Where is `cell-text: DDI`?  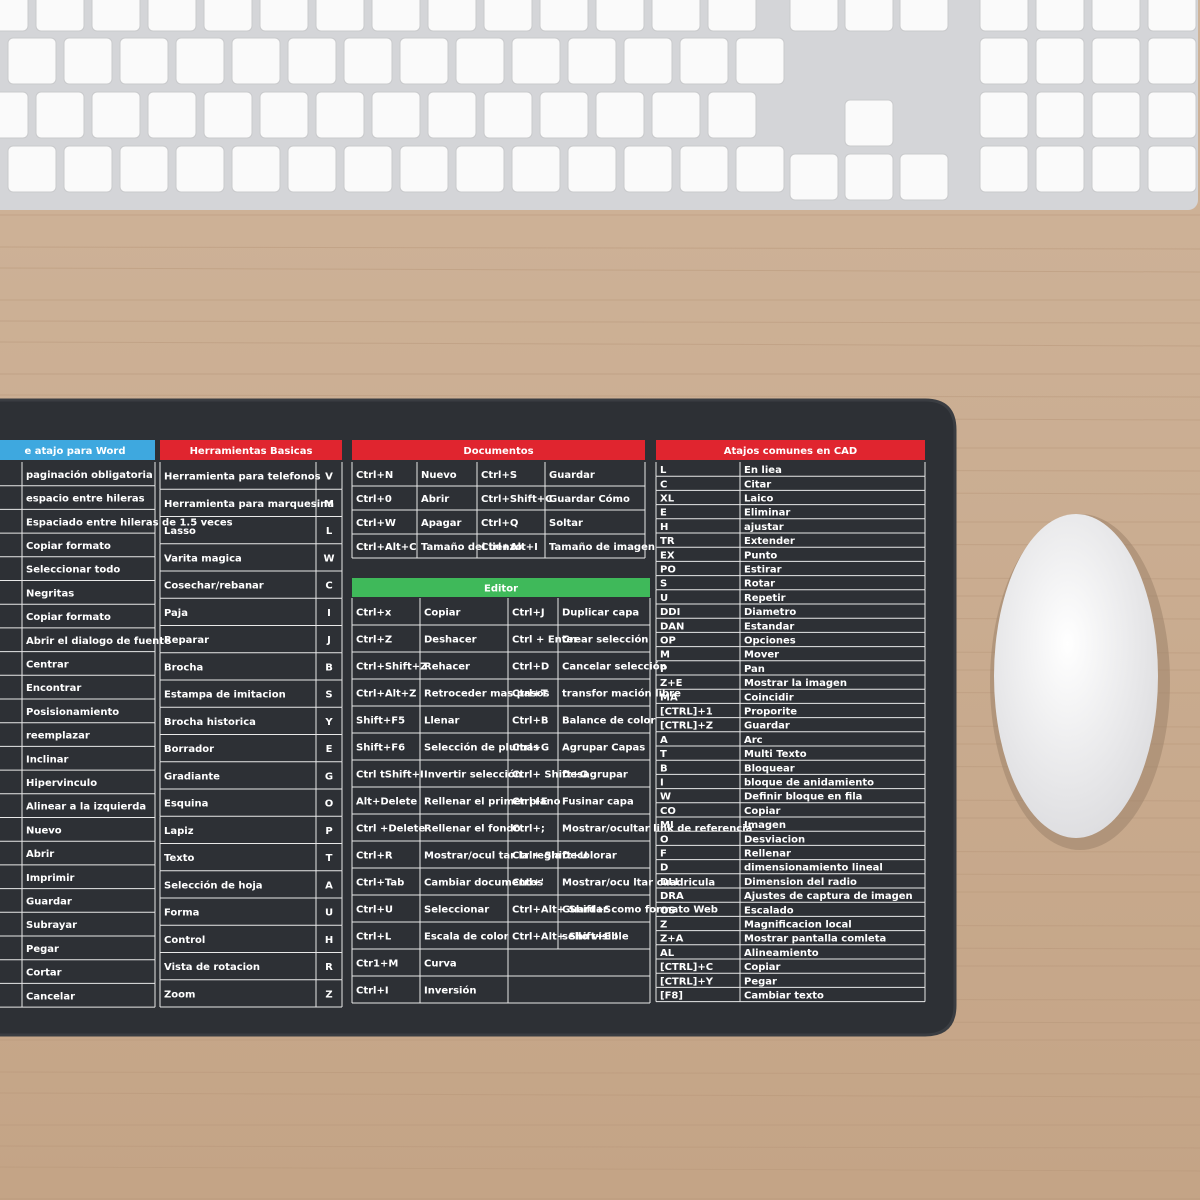 cell-text: DDI is located at coordinates (670, 612).